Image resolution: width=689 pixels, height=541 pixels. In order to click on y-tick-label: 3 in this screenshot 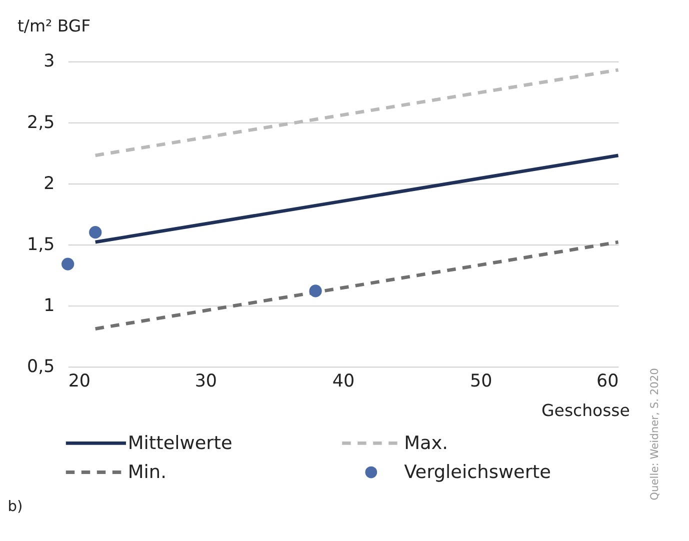, I will do `click(49, 62)`.